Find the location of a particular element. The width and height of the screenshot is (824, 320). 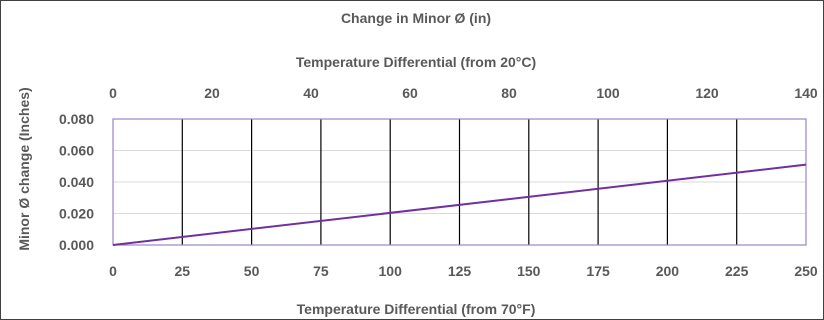

x-tick-label: 150 is located at coordinates (529, 271).